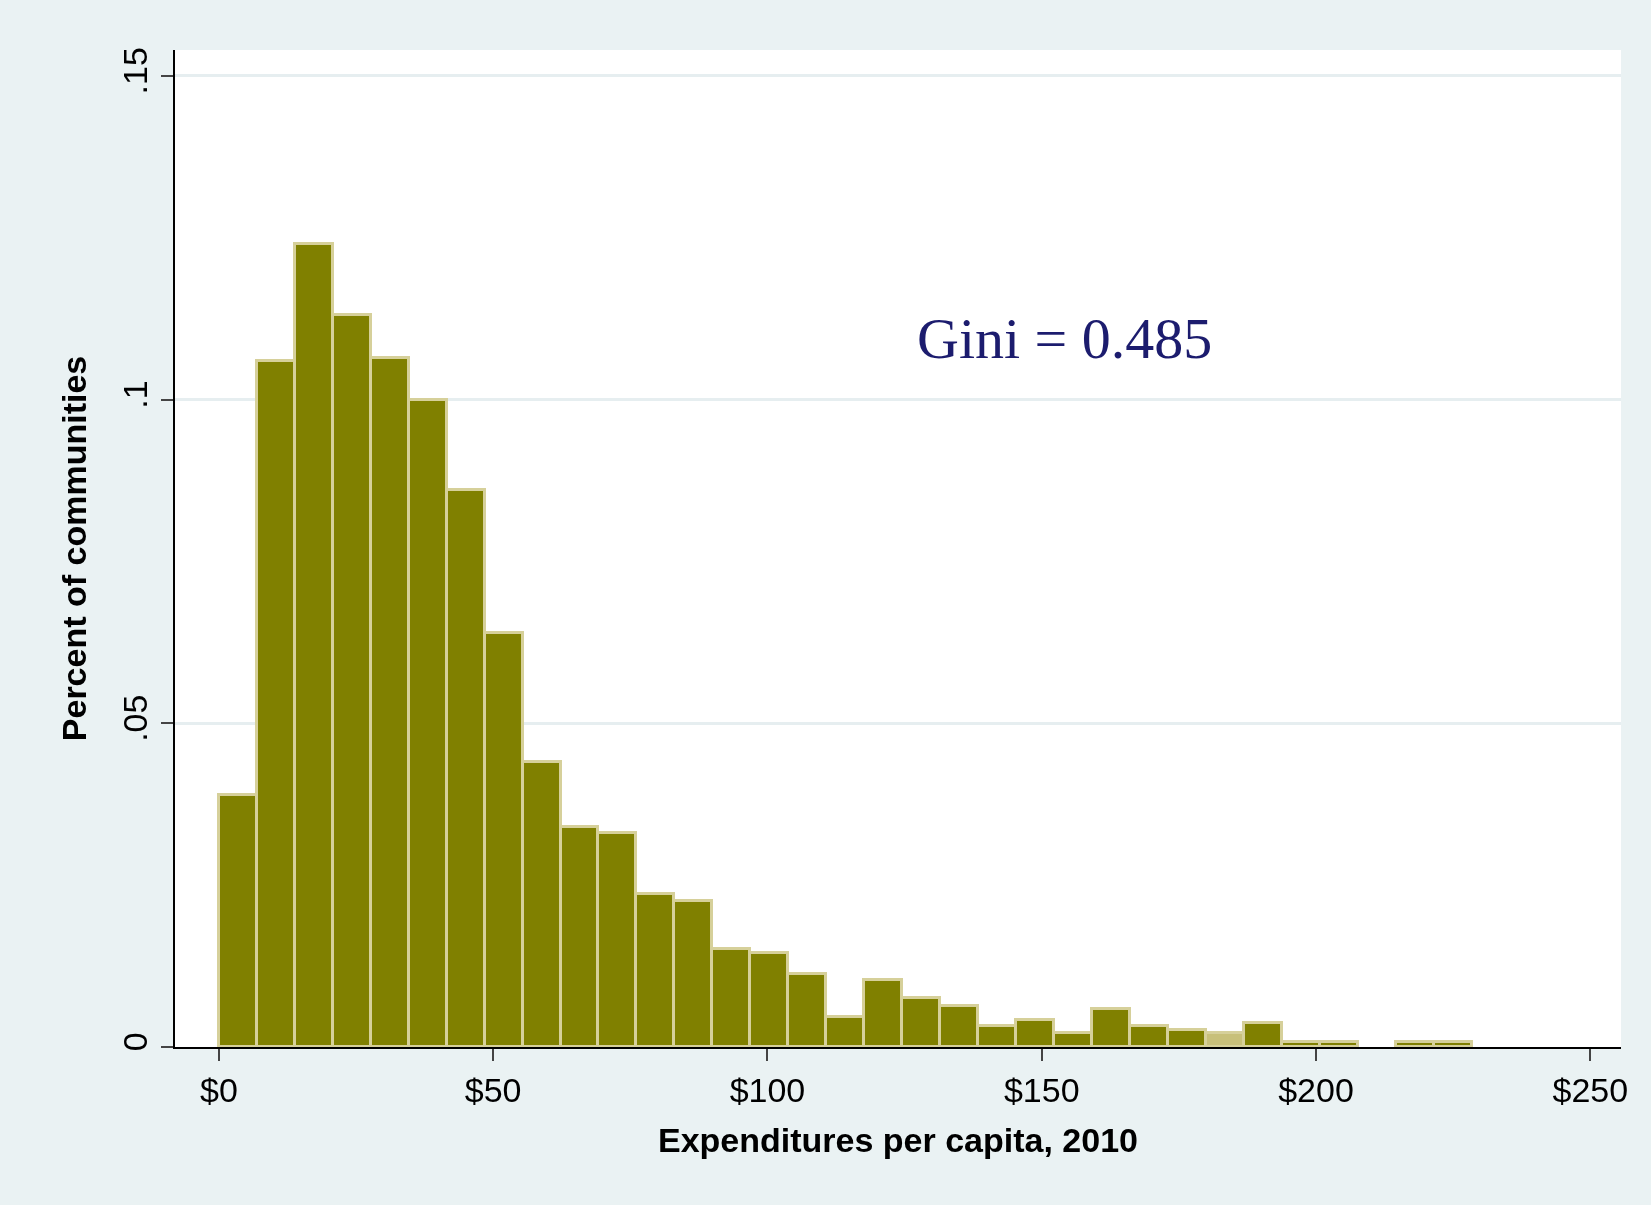 This screenshot has width=1651, height=1205. What do you see at coordinates (135, 394) in the screenshot?
I see `y-tick-label: .1` at bounding box center [135, 394].